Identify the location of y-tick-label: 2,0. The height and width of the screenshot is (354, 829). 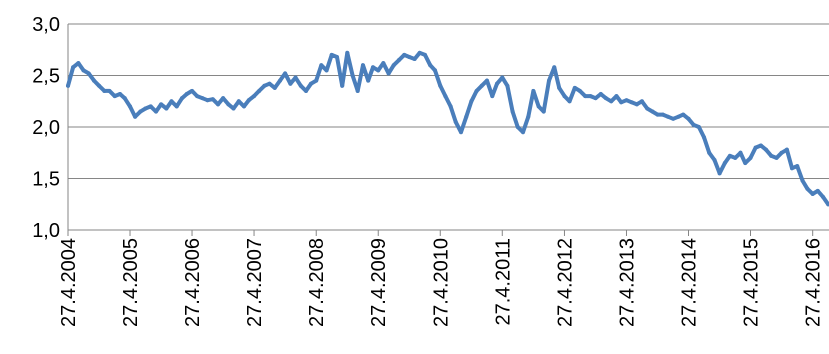
(46, 128).